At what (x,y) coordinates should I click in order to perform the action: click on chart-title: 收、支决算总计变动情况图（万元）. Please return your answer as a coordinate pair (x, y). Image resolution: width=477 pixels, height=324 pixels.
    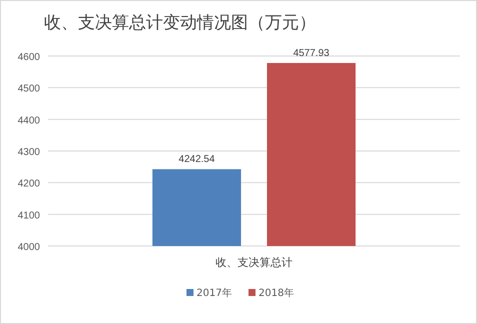
    Looking at the image, I should click on (180, 23).